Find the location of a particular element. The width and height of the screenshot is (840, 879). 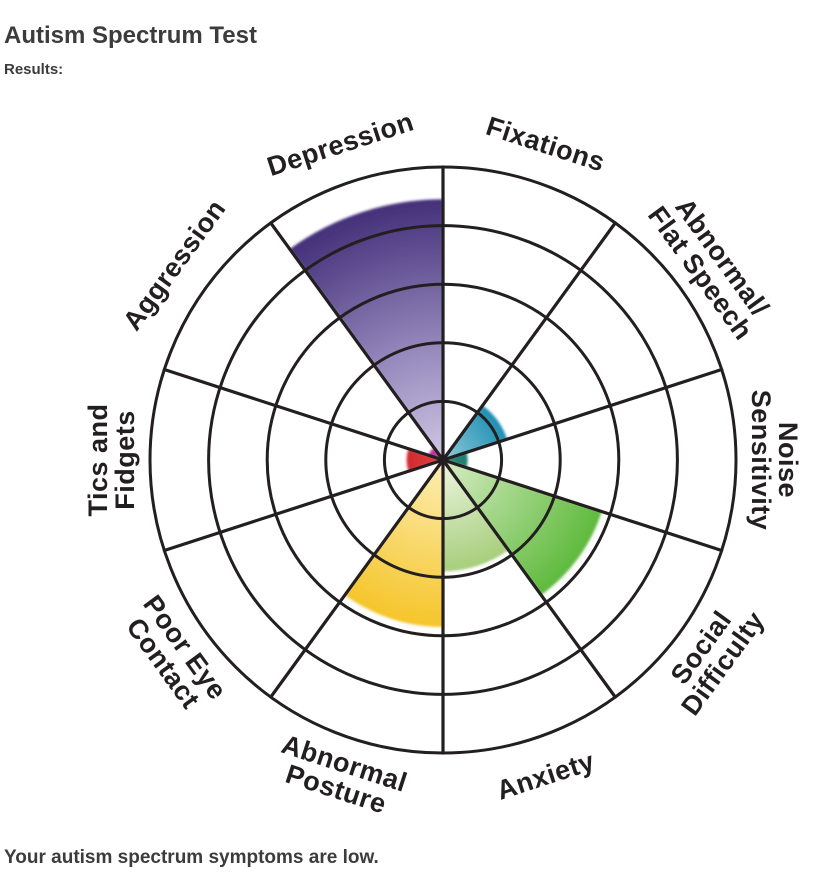

wedge-abnormal-posture is located at coordinates (393, 543).